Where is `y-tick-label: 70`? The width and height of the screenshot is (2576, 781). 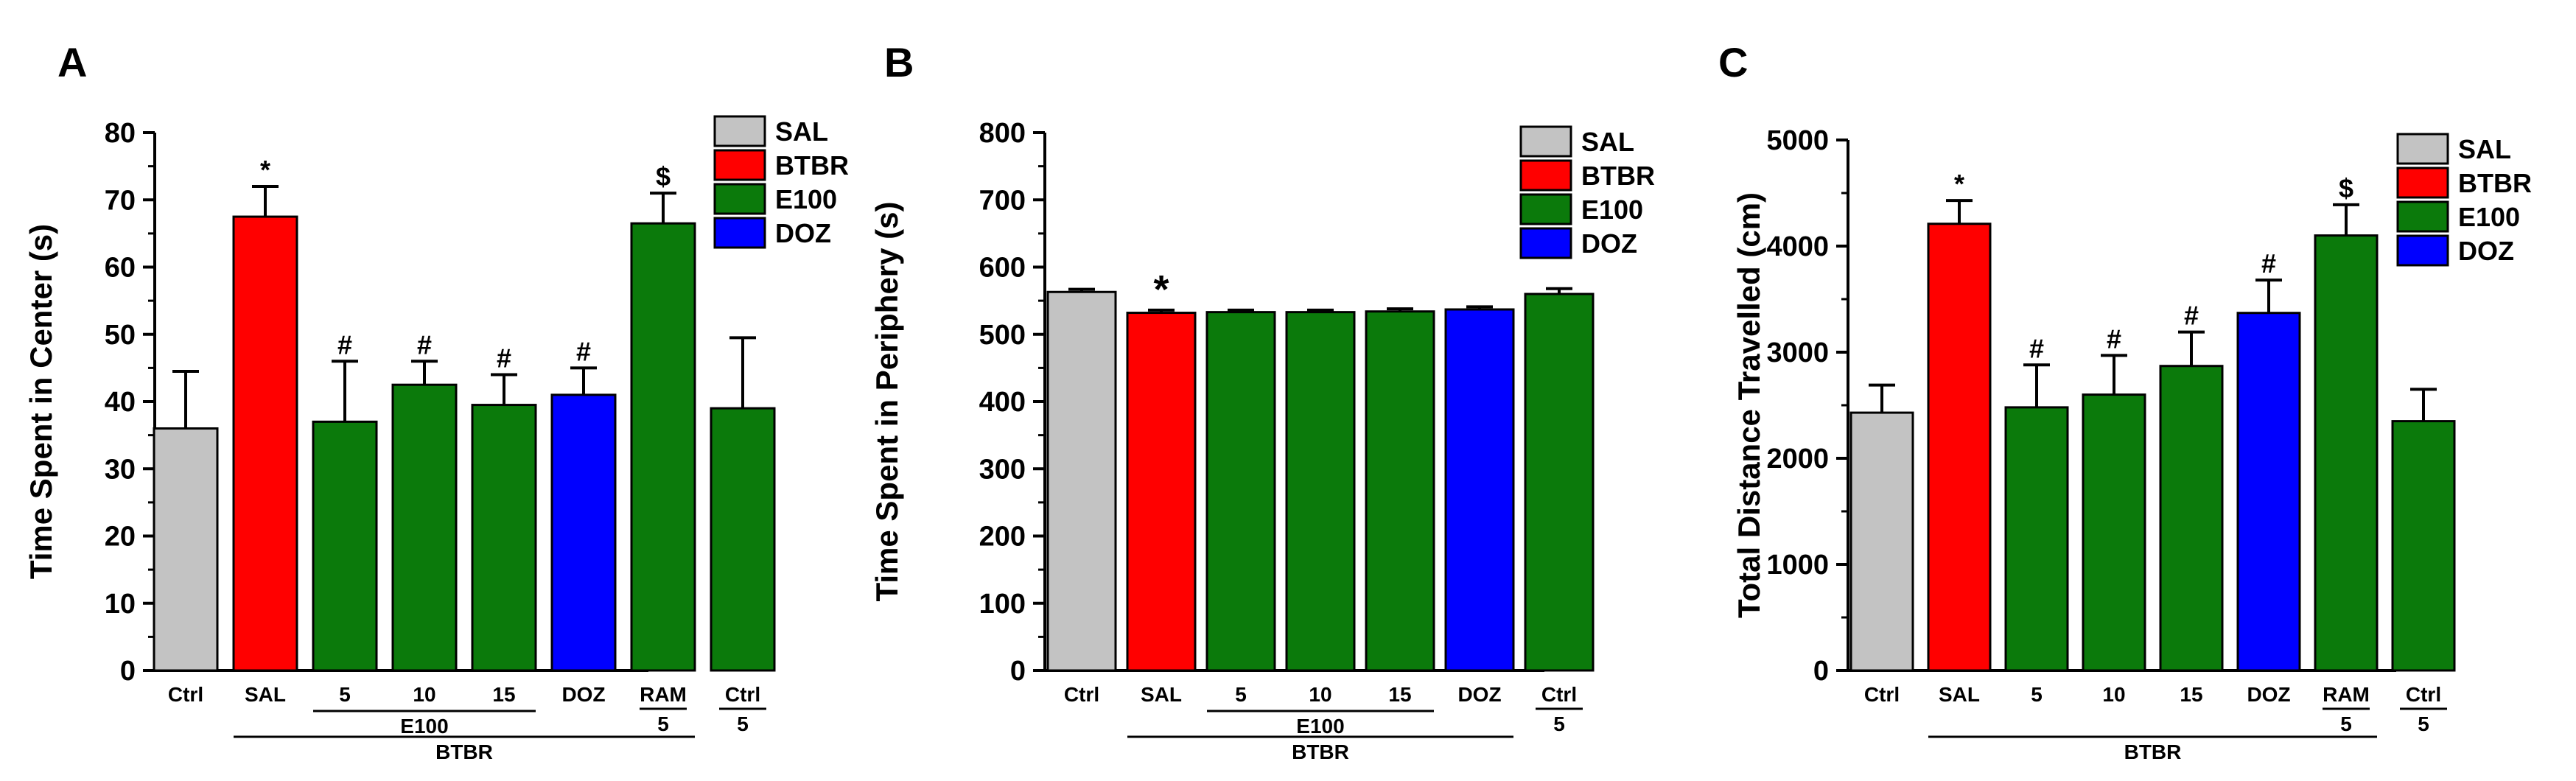 y-tick-label: 70 is located at coordinates (121, 200).